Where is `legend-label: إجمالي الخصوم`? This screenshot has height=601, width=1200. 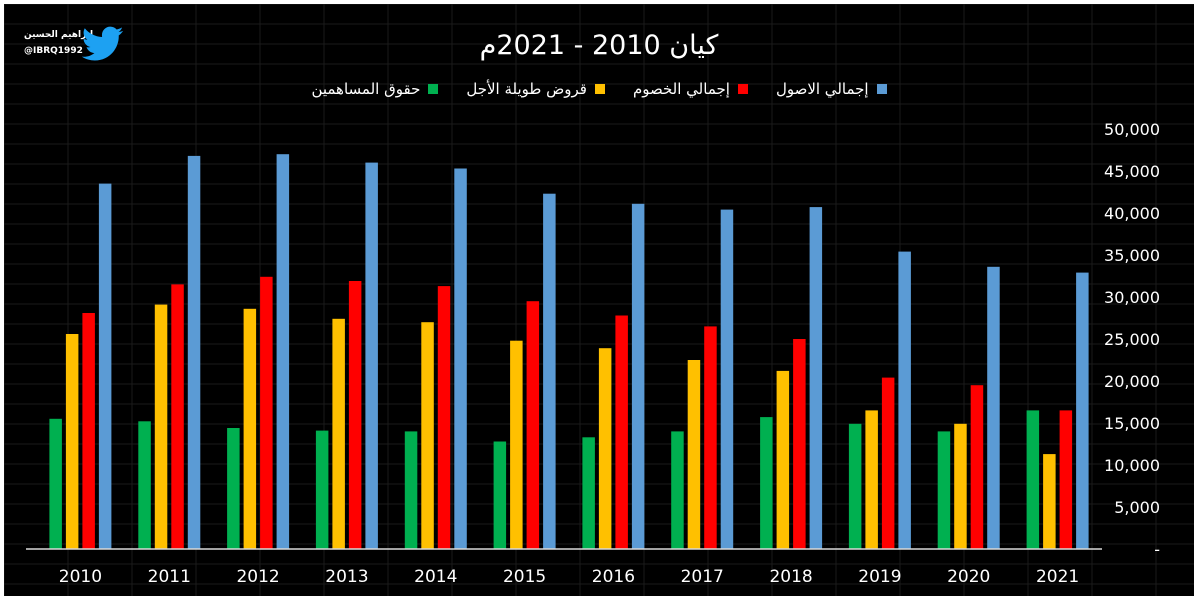 legend-label: إجمالي الخصوم is located at coordinates (681, 89).